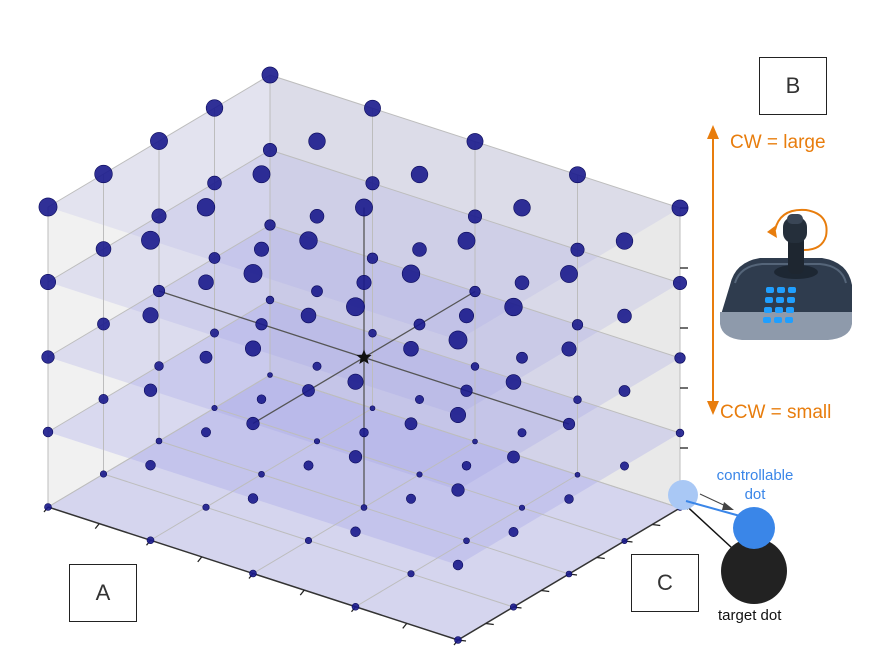 This screenshot has height=669, width=873. What do you see at coordinates (793, 85) in the screenshot?
I see `panel-b-text: B` at bounding box center [793, 85].